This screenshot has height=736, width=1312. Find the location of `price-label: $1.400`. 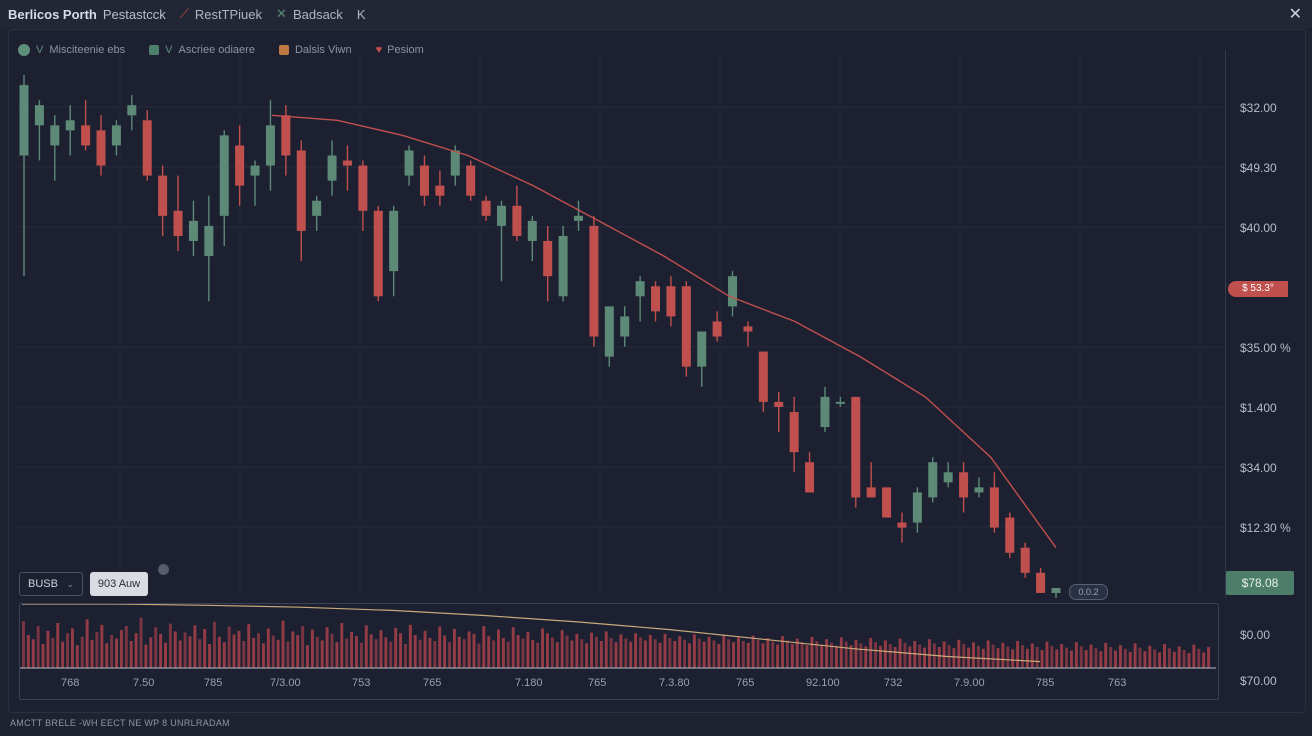

price-label: $1.400 is located at coordinates (1258, 408).